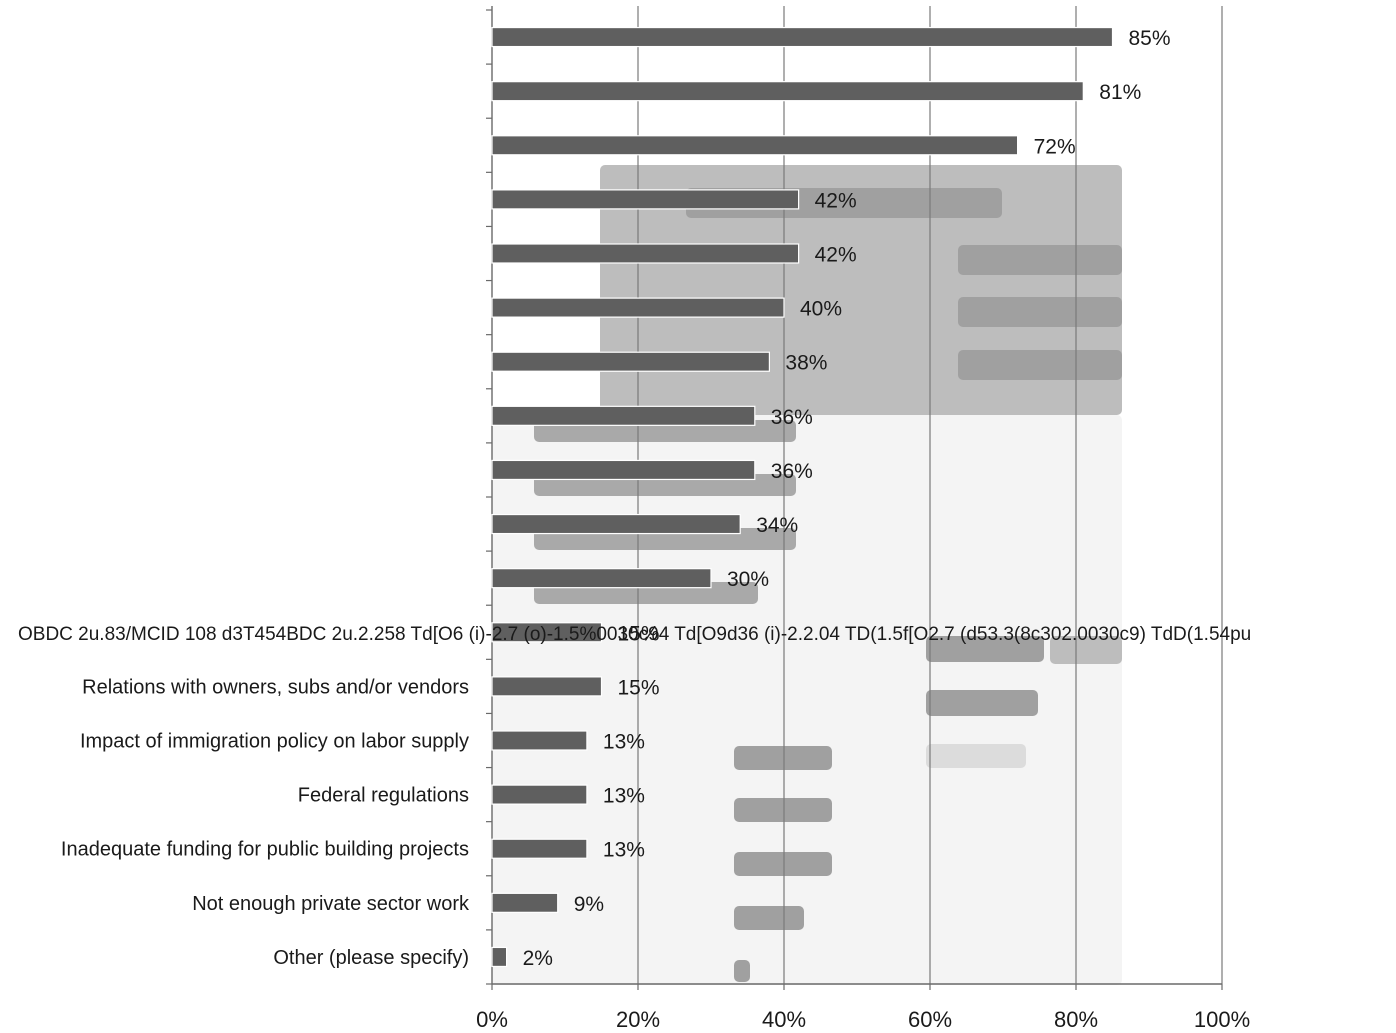 The width and height of the screenshot is (1396, 1033). What do you see at coordinates (1120, 92) in the screenshot?
I see `value-label: 81%` at bounding box center [1120, 92].